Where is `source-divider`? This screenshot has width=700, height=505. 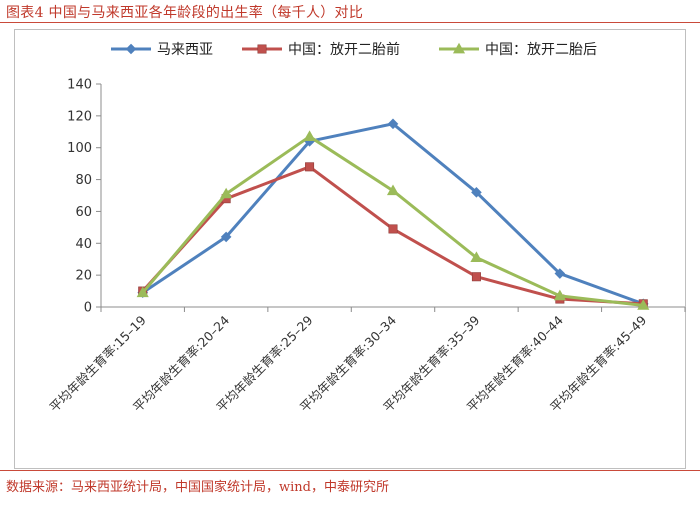 source-divider is located at coordinates (350, 470).